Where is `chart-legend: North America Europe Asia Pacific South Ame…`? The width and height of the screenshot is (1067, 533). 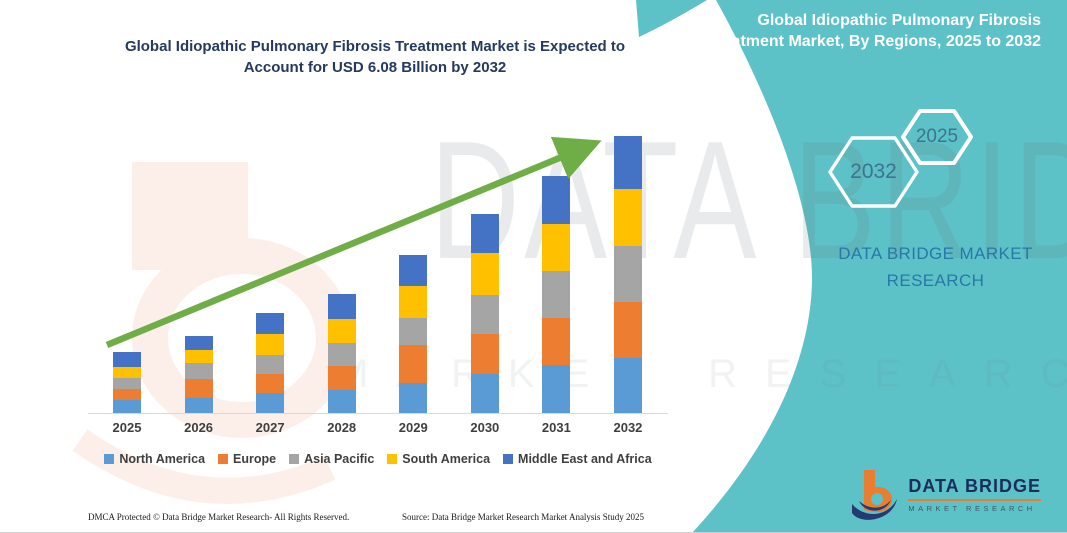
chart-legend: North America Europe Asia Pacific South Ame… is located at coordinates (378, 459).